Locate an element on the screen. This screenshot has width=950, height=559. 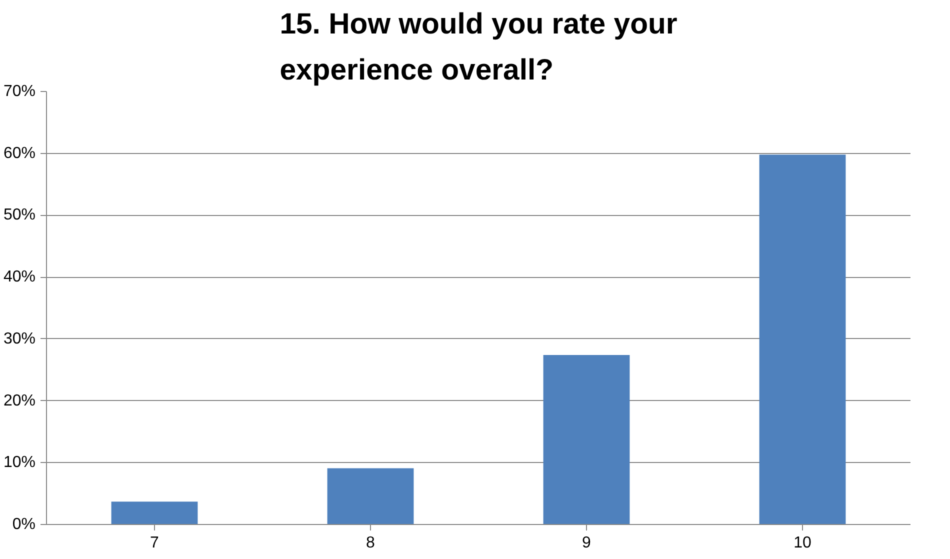
y-tick-label: 20% is located at coordinates (19, 401).